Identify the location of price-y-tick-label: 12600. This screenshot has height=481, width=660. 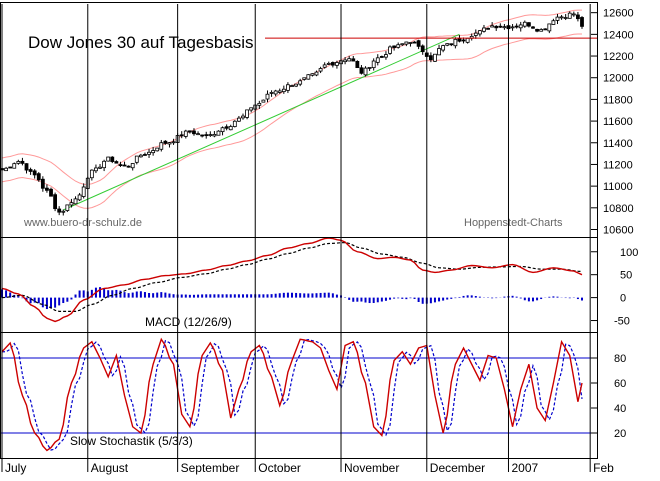
(618, 14).